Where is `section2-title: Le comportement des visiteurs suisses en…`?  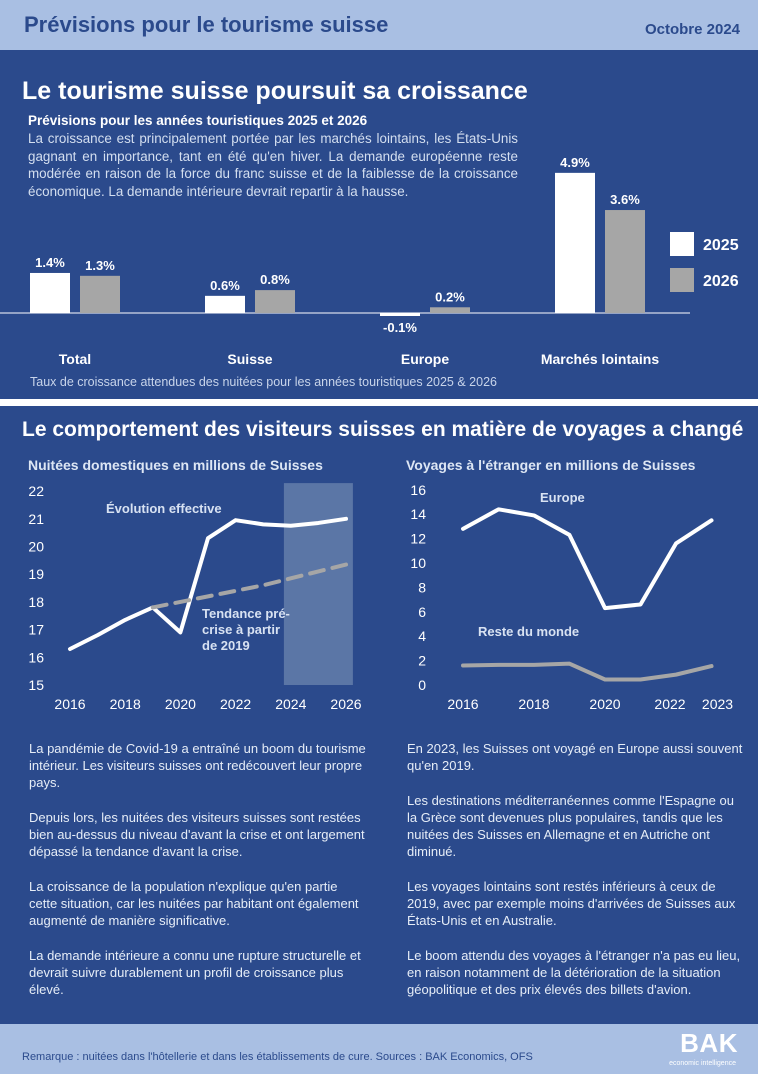 section2-title: Le comportement des visiteurs suisses en… is located at coordinates (383, 429).